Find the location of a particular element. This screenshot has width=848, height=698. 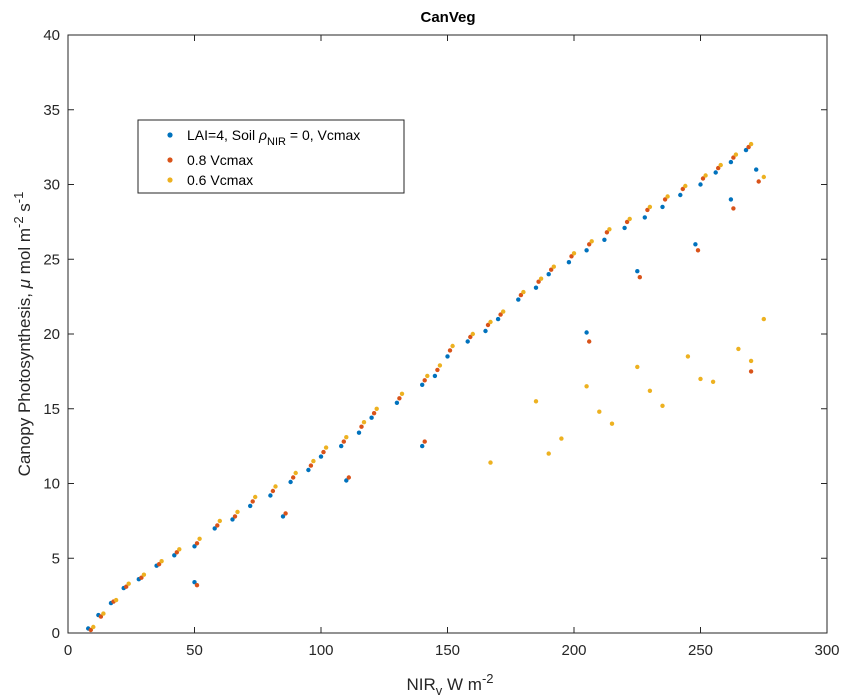

legend-label-series-1-sub: NIR is located at coordinates (276, 142).